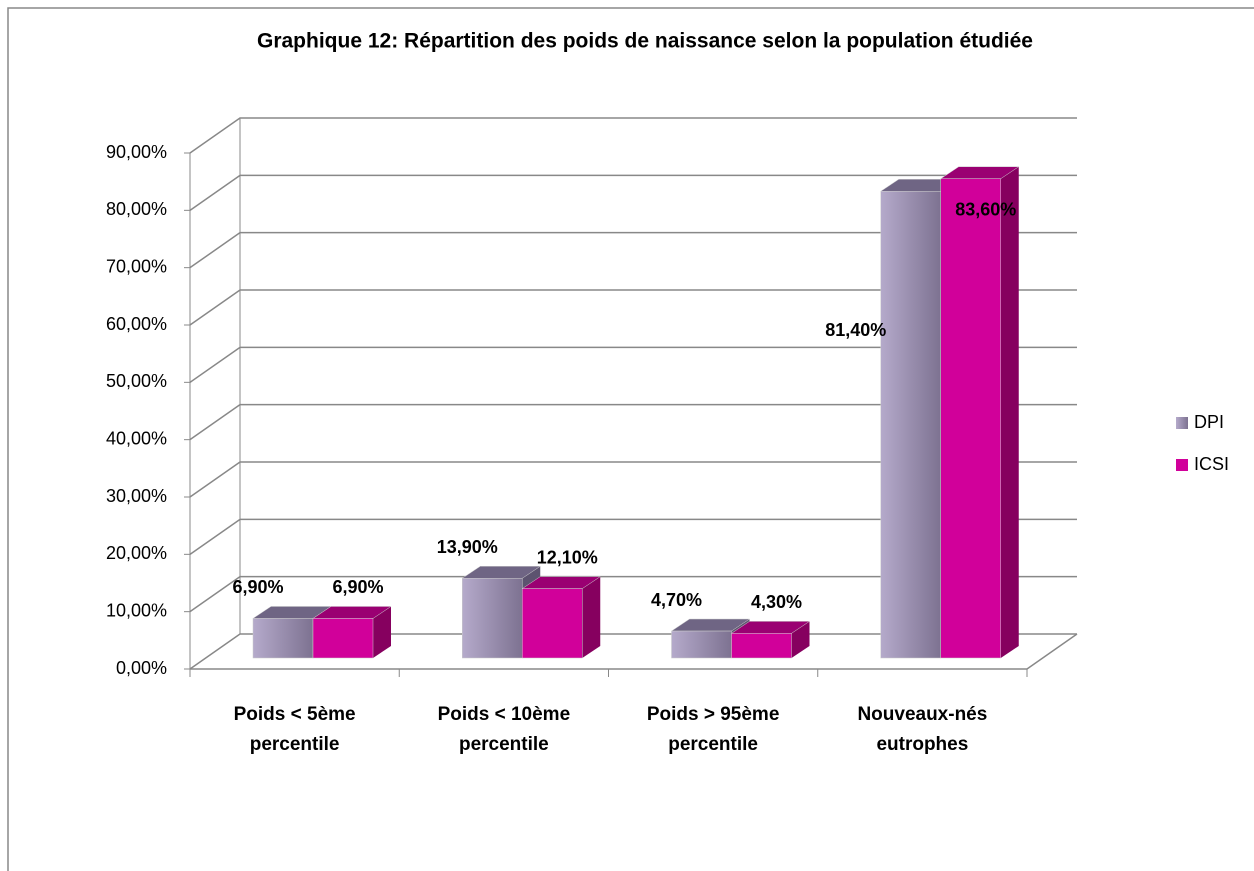  What do you see at coordinates (922, 729) in the screenshot?
I see `x-tick-label: Nouveaux-nés eutrophes` at bounding box center [922, 729].